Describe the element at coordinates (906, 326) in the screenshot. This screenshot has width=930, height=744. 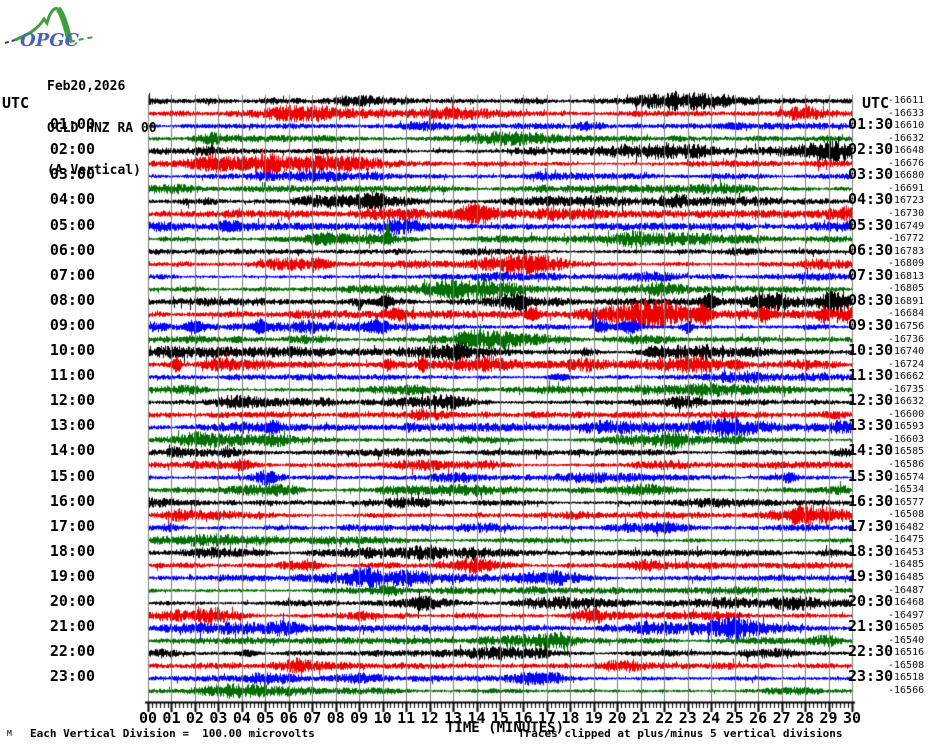
I see `row-mean-value: -16756` at that location.